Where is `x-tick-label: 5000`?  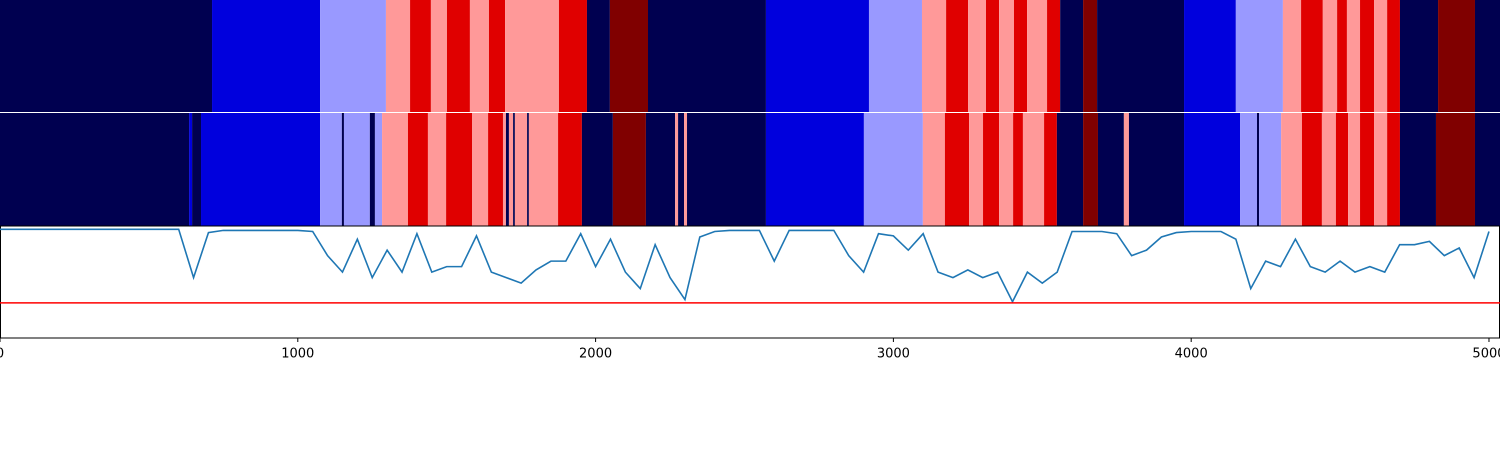 x-tick-label: 5000 is located at coordinates (1486, 354).